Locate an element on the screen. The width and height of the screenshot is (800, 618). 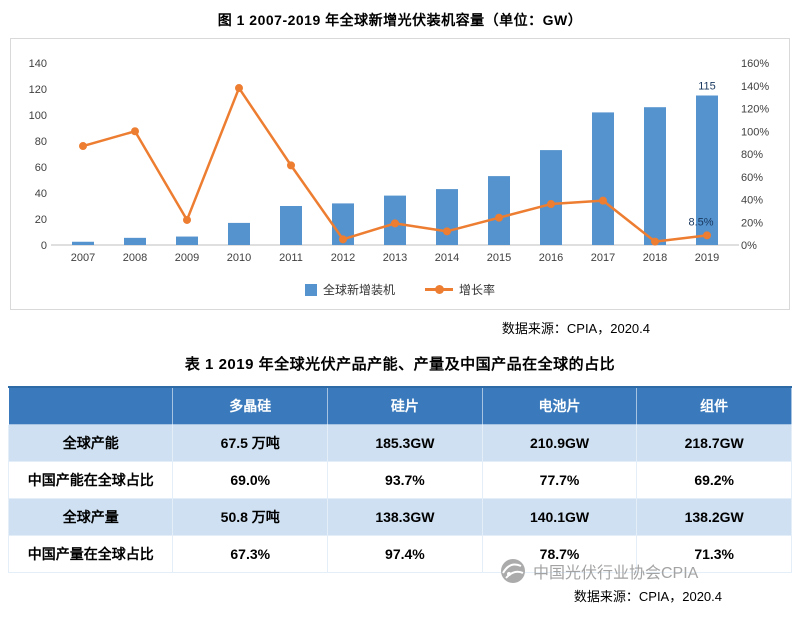
right-axis-tick: 40% is located at coordinates (752, 201).